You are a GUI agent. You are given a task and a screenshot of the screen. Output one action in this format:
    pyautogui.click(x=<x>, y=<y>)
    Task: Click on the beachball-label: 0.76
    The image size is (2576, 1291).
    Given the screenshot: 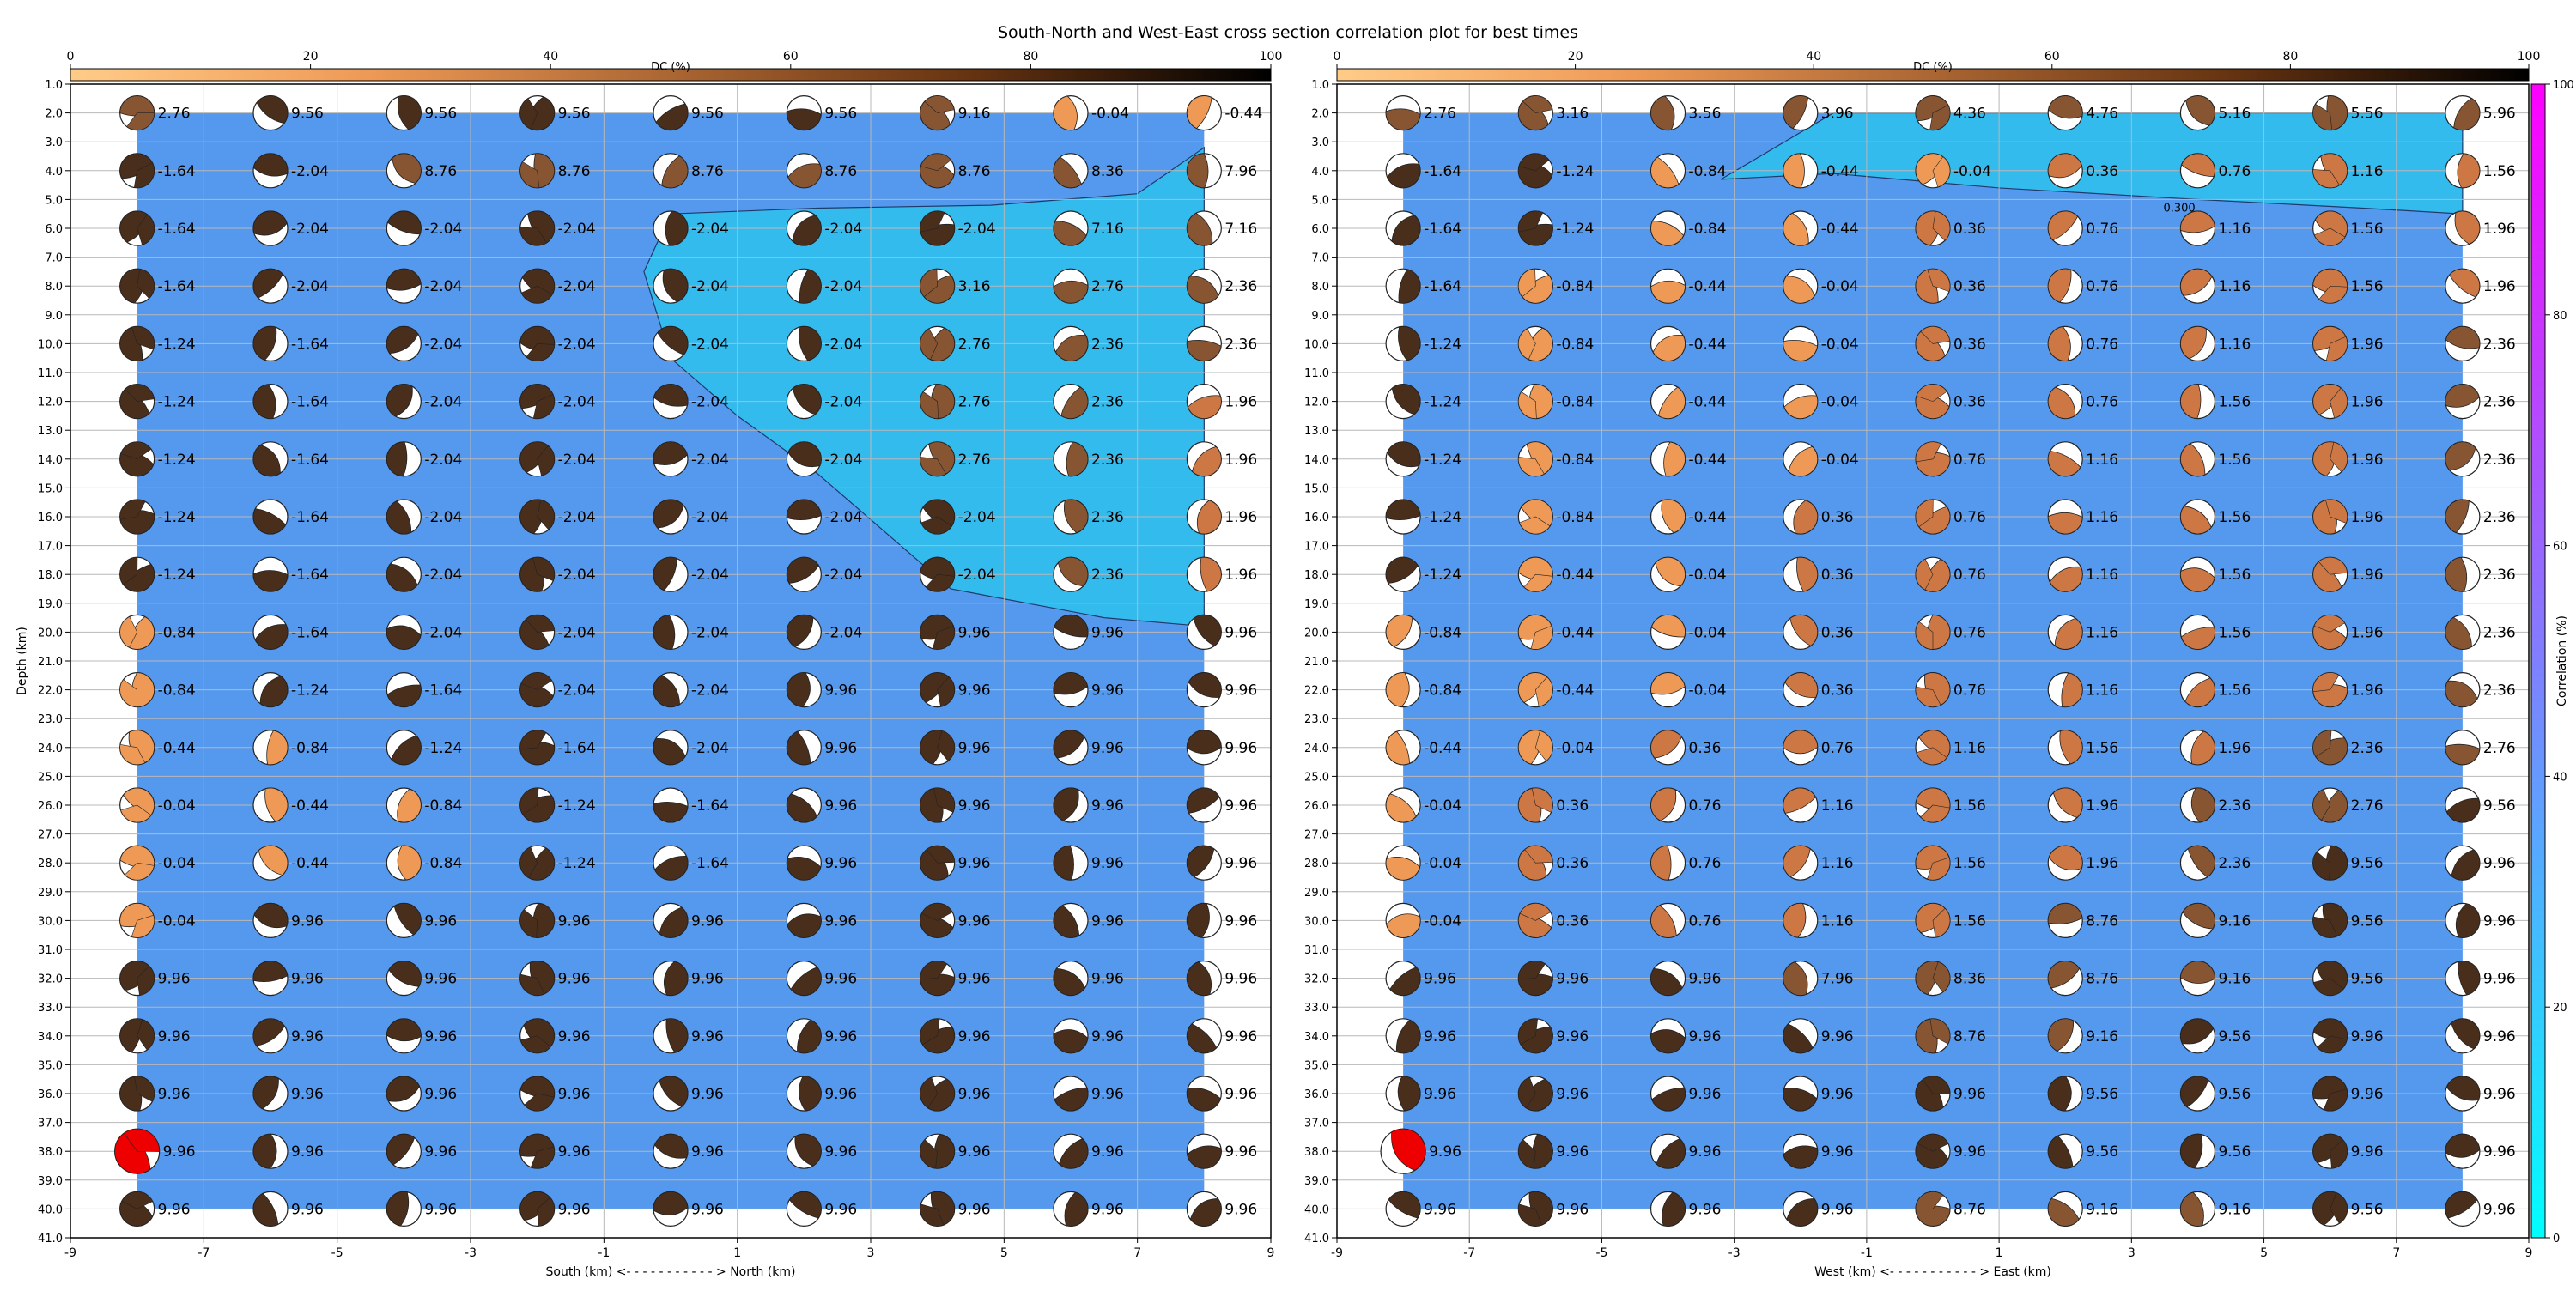 What is the action you would take?
    pyautogui.click(x=2102, y=287)
    